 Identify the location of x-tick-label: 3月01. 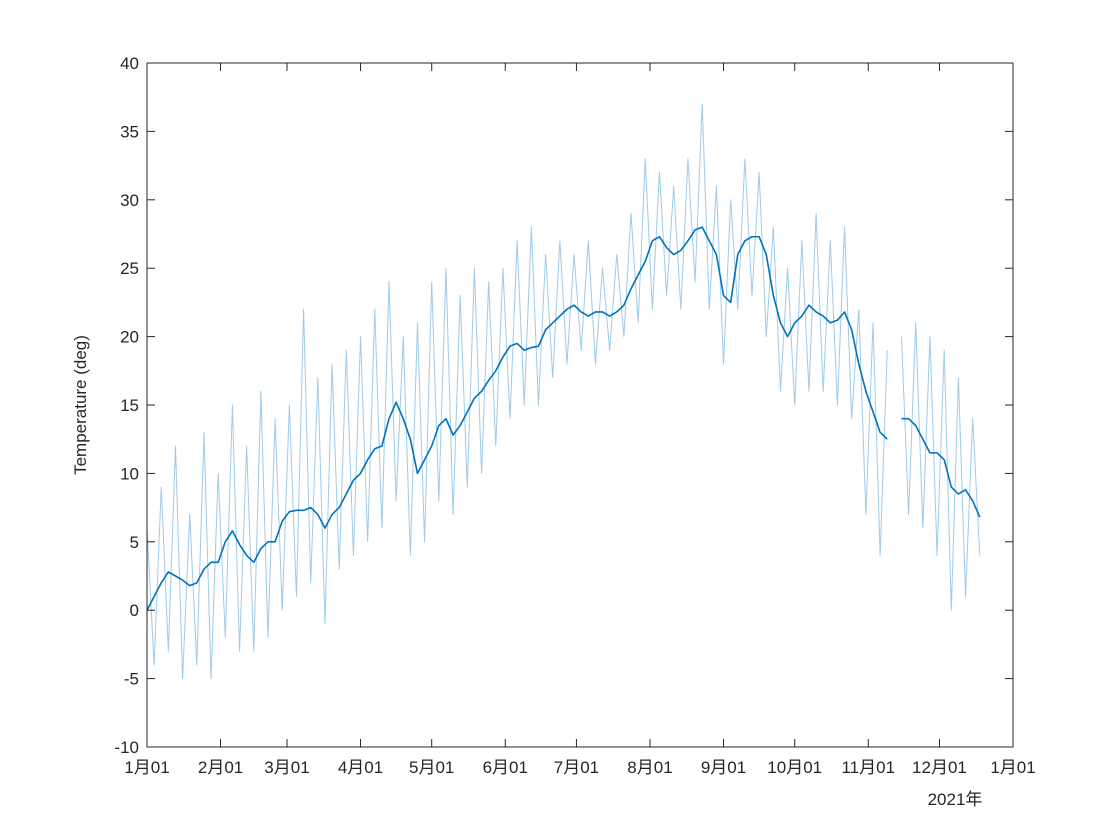
(286, 767).